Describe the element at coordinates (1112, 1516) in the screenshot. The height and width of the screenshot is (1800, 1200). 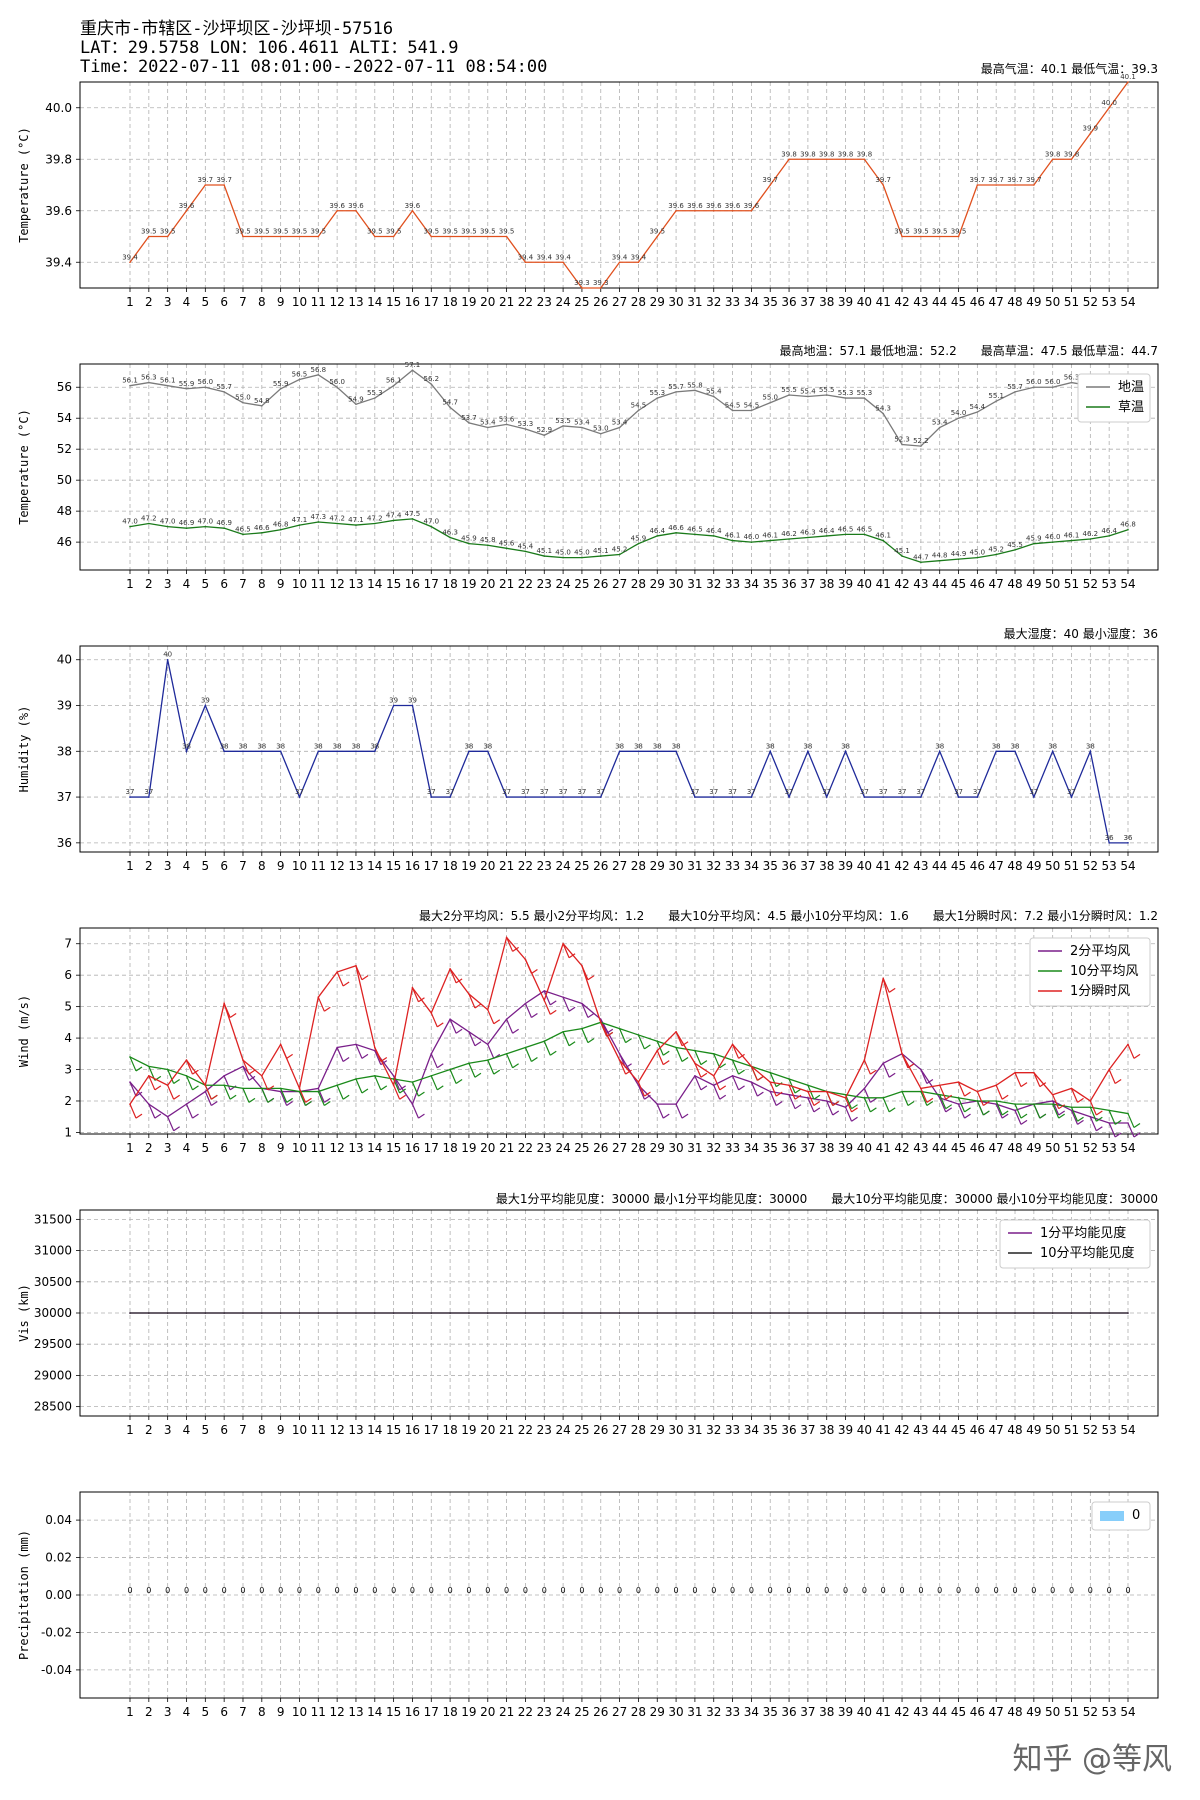
I see `legend-swatch` at that location.